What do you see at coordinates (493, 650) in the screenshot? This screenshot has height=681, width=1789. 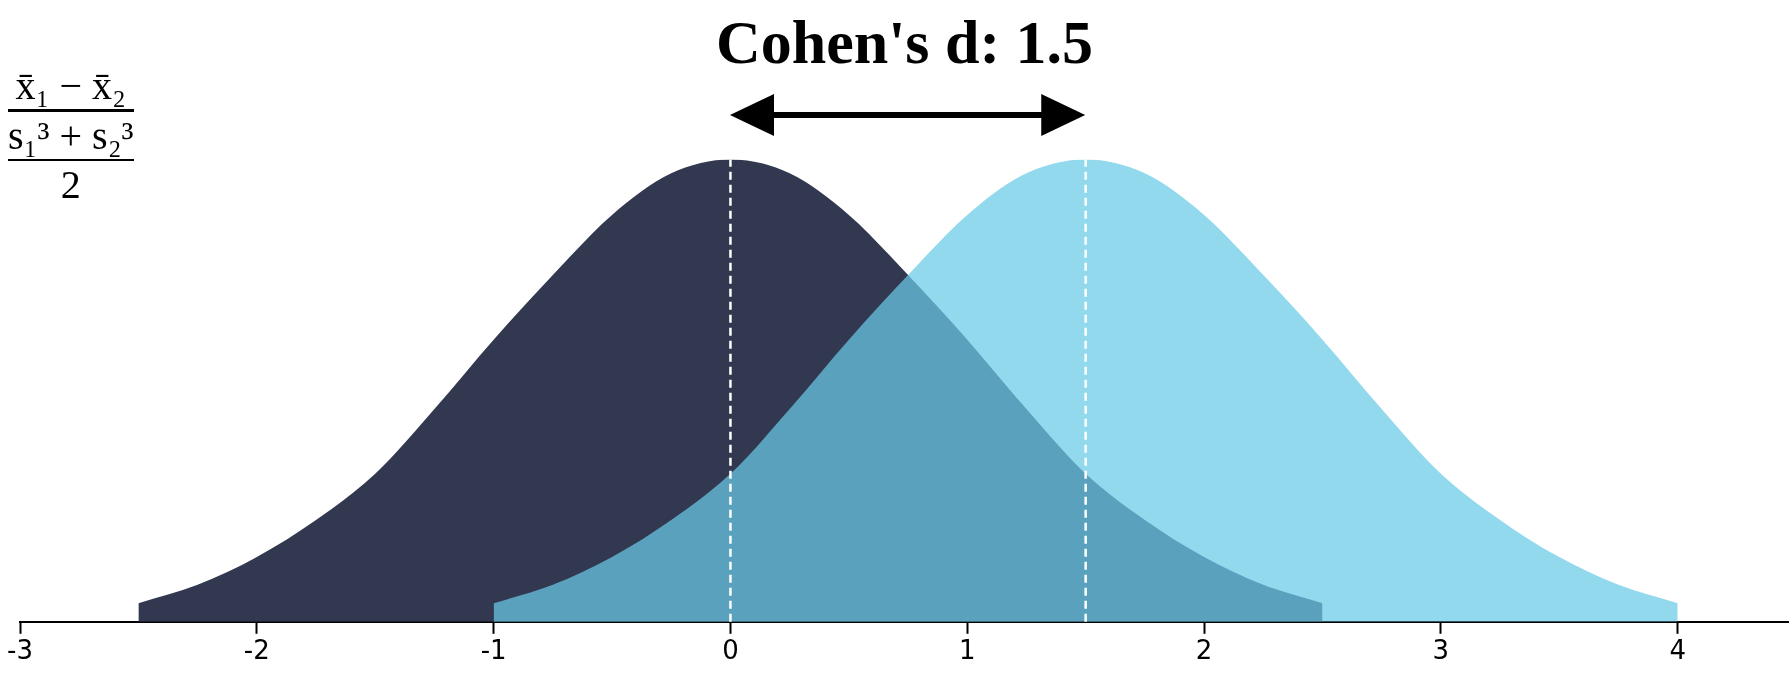 I see `x-tick-label: -1` at bounding box center [493, 650].